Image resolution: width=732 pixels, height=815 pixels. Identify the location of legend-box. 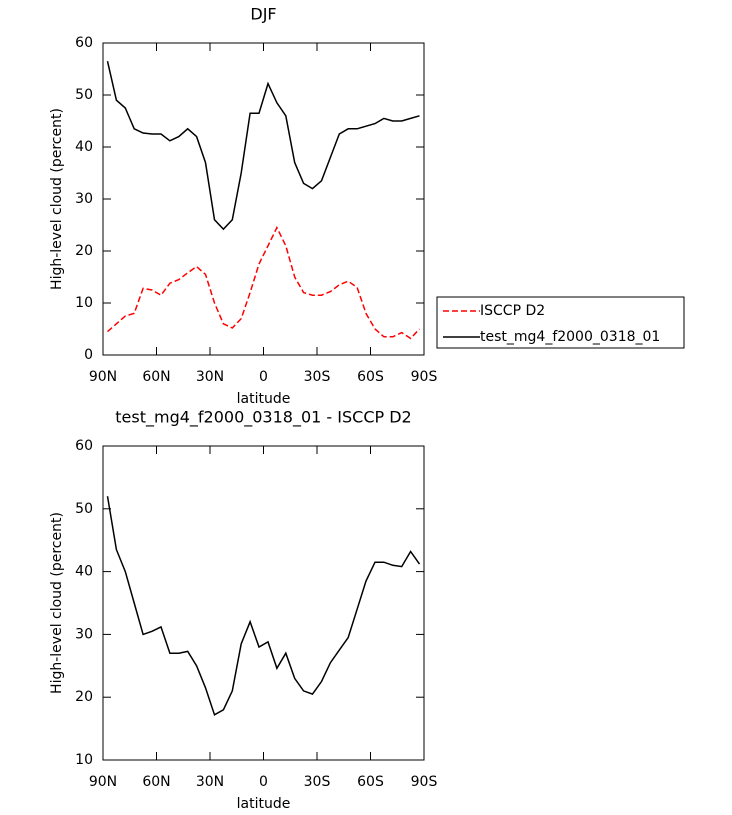
(560, 322).